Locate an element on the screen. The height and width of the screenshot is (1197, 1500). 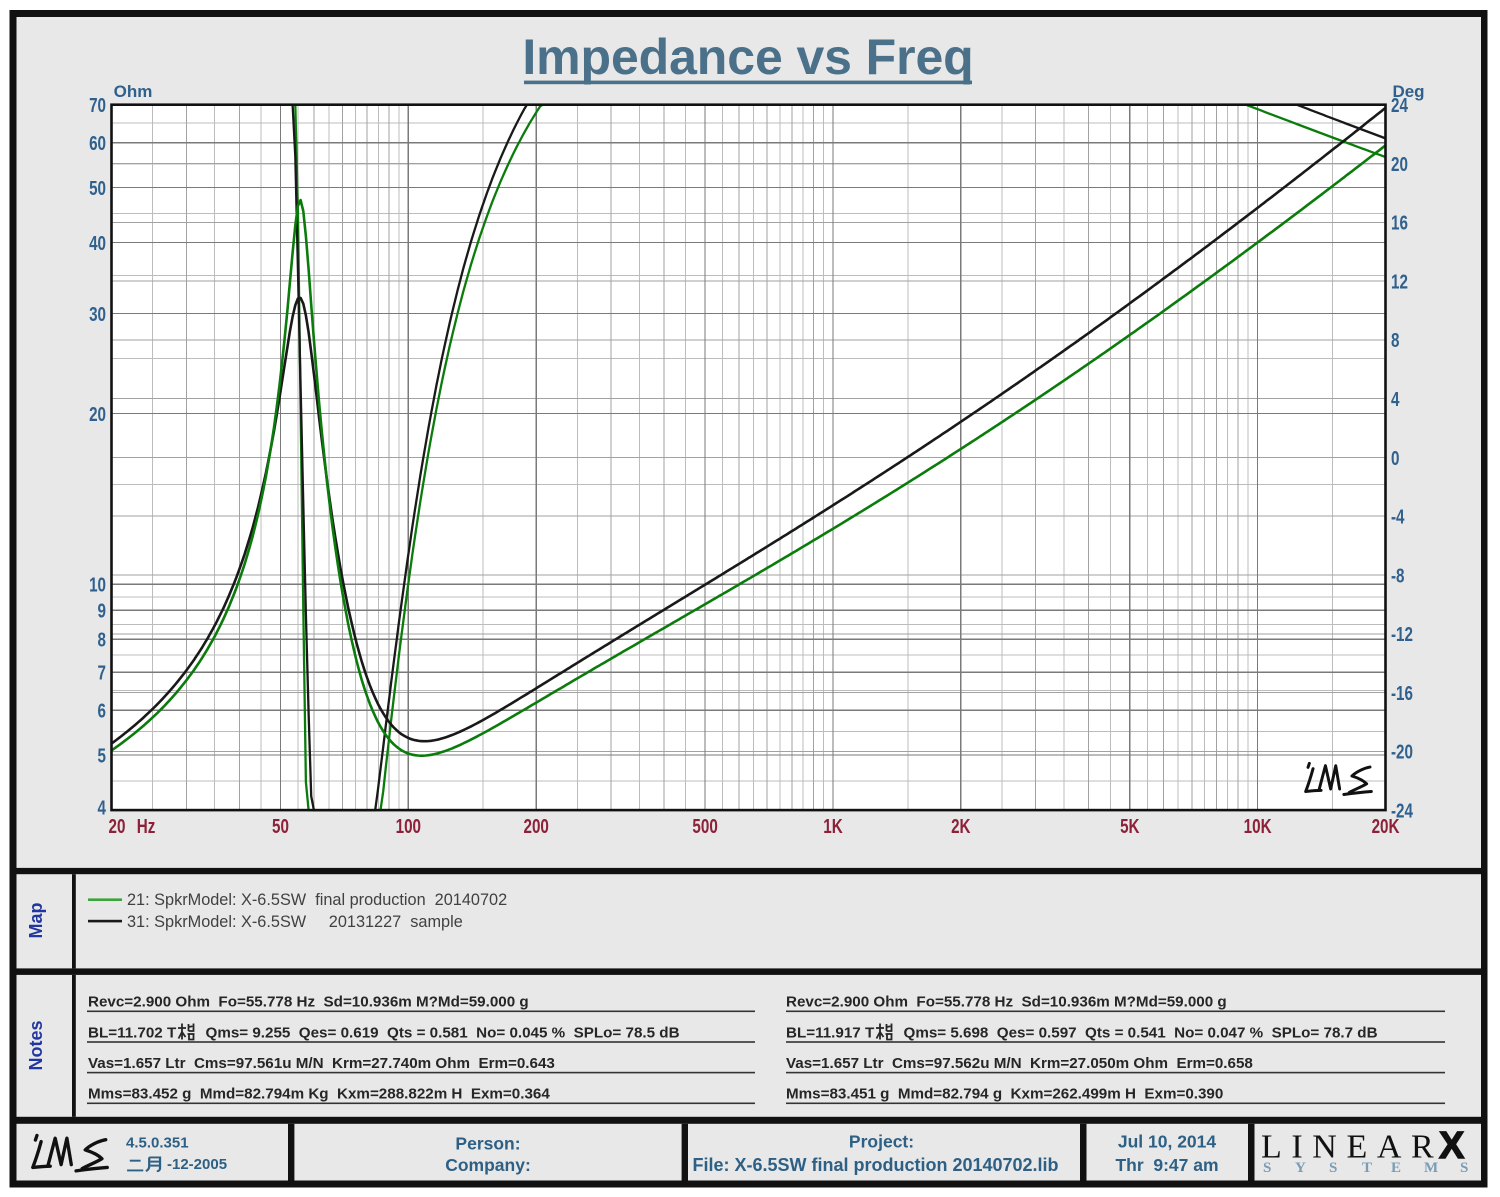
svg-text: 10 is located at coordinates (97, 585).